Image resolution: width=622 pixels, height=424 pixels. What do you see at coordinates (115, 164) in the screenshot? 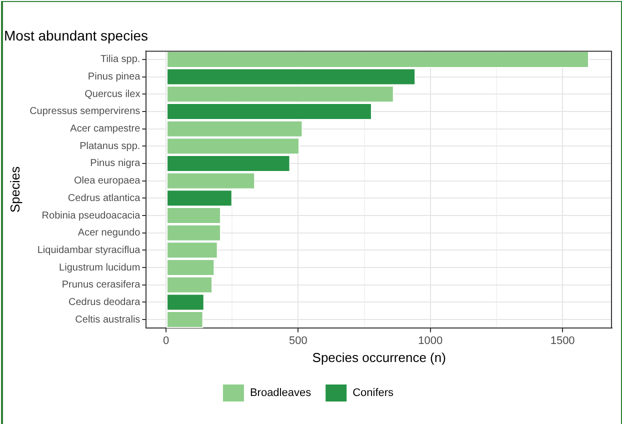
I see `y-tick-label: Pinus nigra` at bounding box center [115, 164].